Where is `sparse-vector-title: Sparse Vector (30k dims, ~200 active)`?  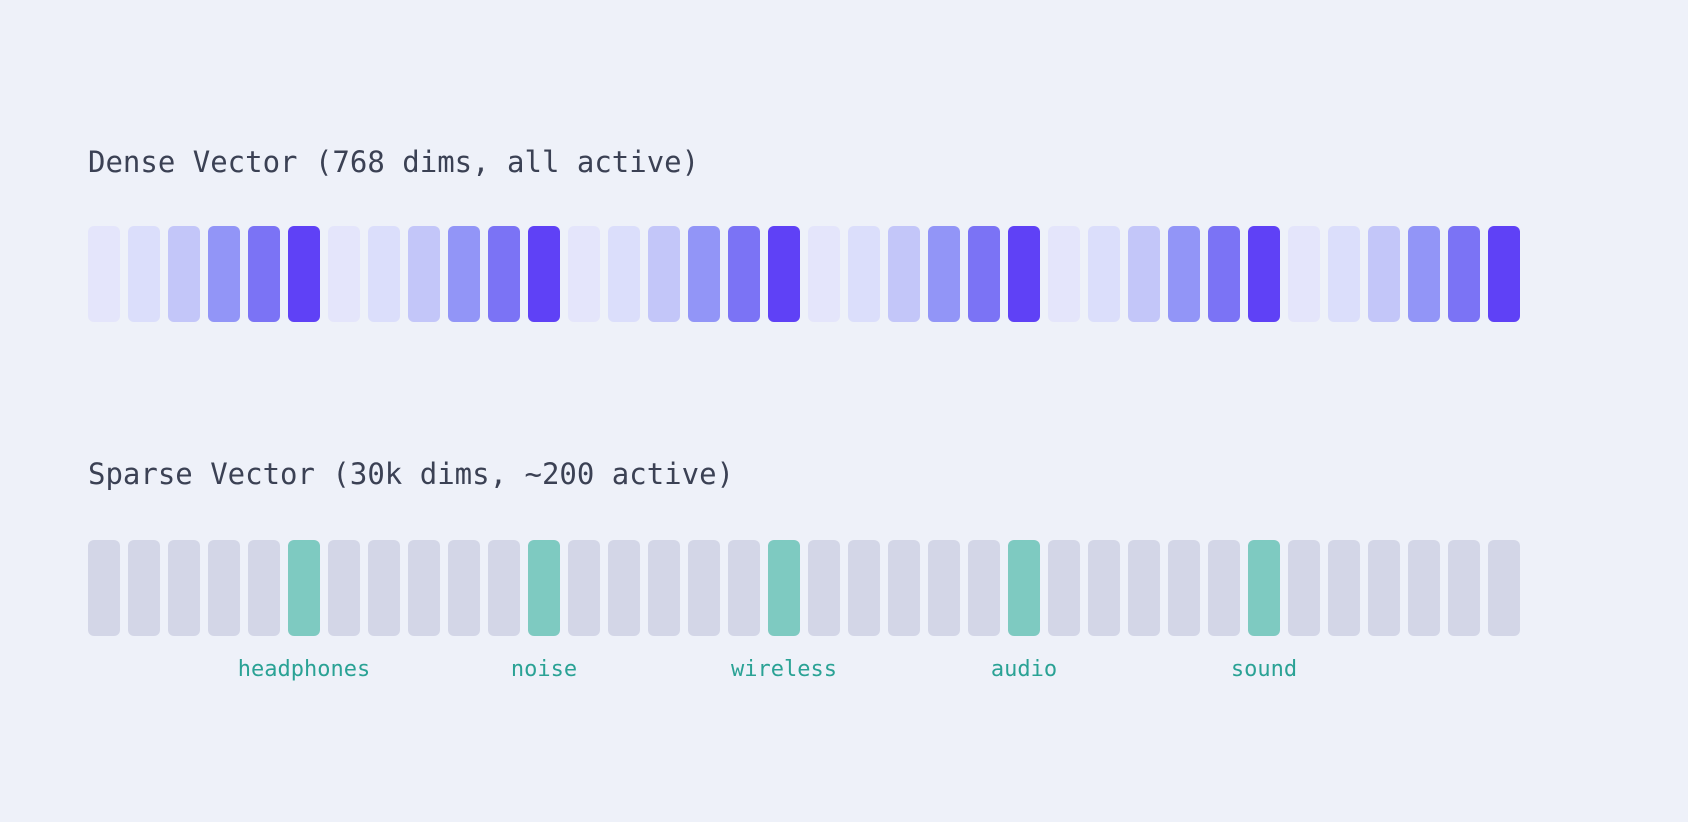
sparse-vector-title: Sparse Vector (30k dims, ~200 active) is located at coordinates (411, 474).